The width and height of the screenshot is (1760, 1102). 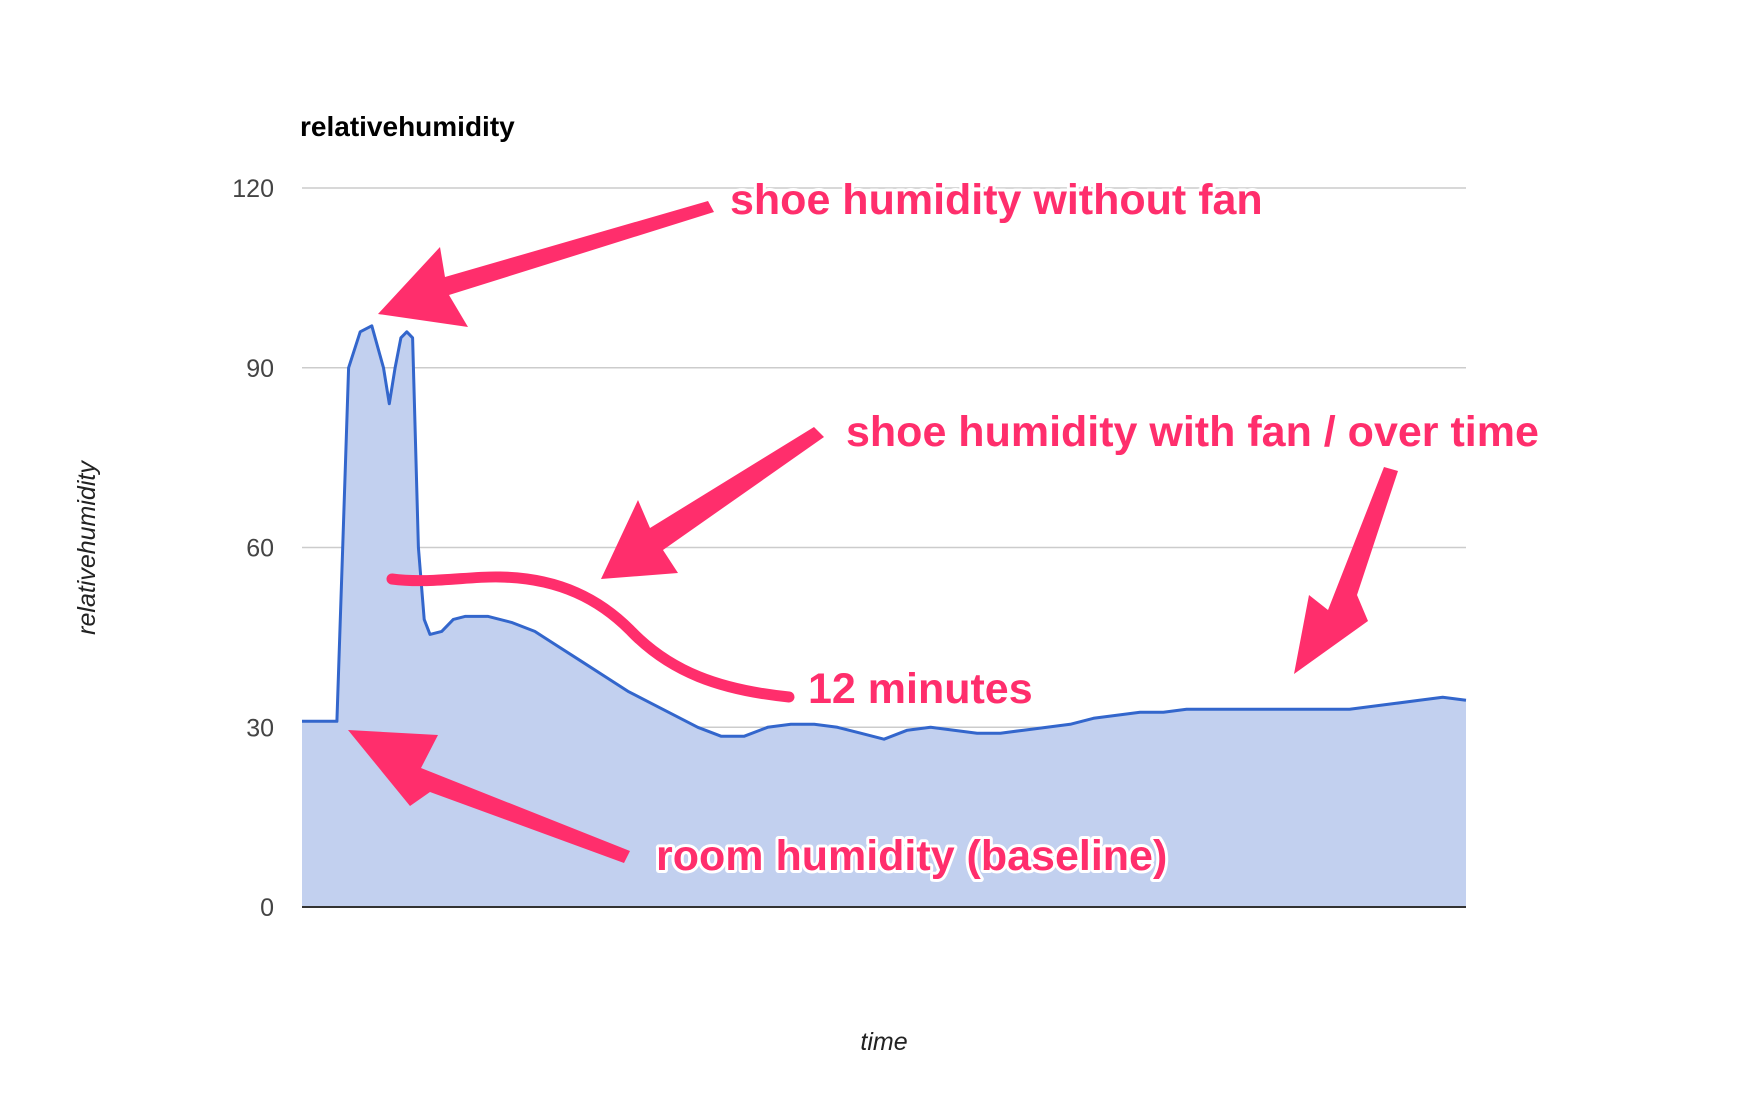 What do you see at coordinates (920, 689) in the screenshot?
I see `annotation-twelve-minutes: 12 minutes` at bounding box center [920, 689].